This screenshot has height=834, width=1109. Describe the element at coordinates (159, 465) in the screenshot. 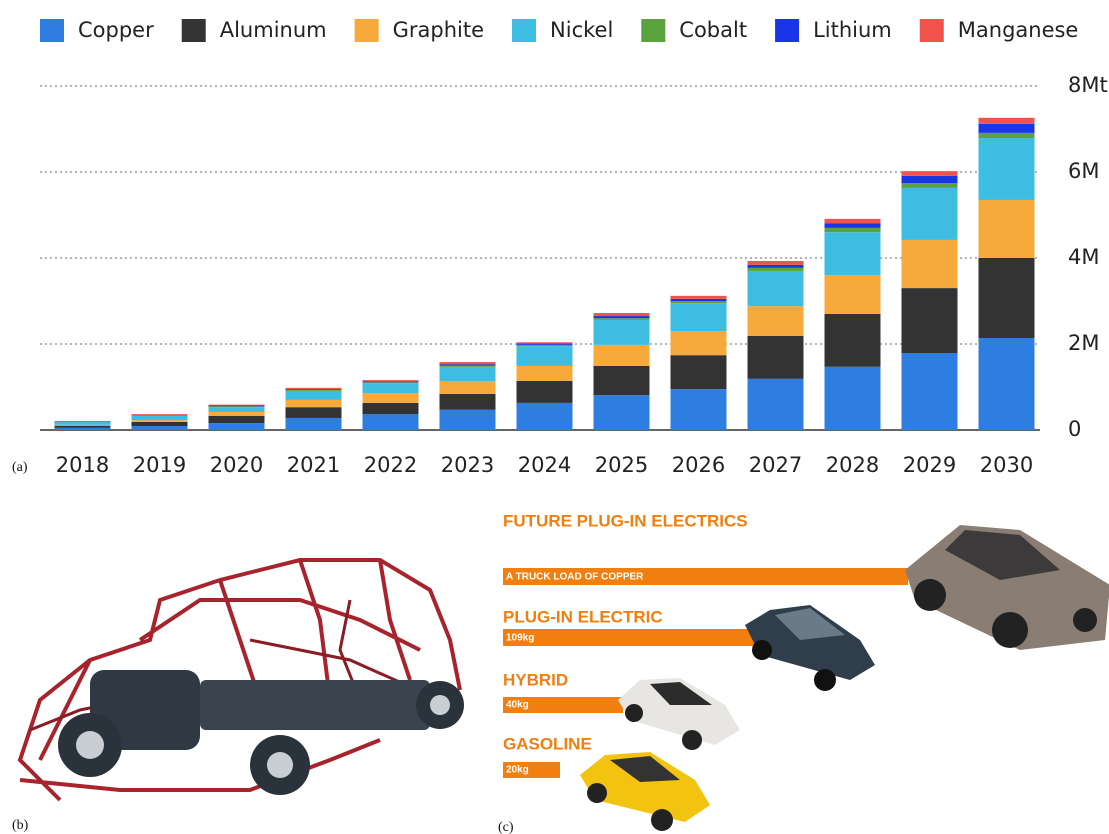

I see `x-tick-label: 2019` at that location.